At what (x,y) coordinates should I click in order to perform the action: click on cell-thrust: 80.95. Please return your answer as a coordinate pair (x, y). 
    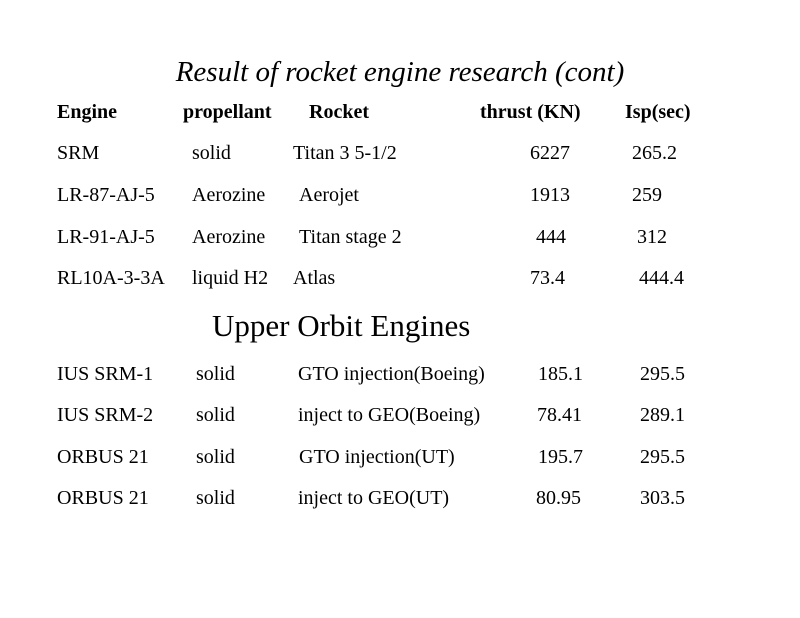
    Looking at the image, I should click on (558, 498).